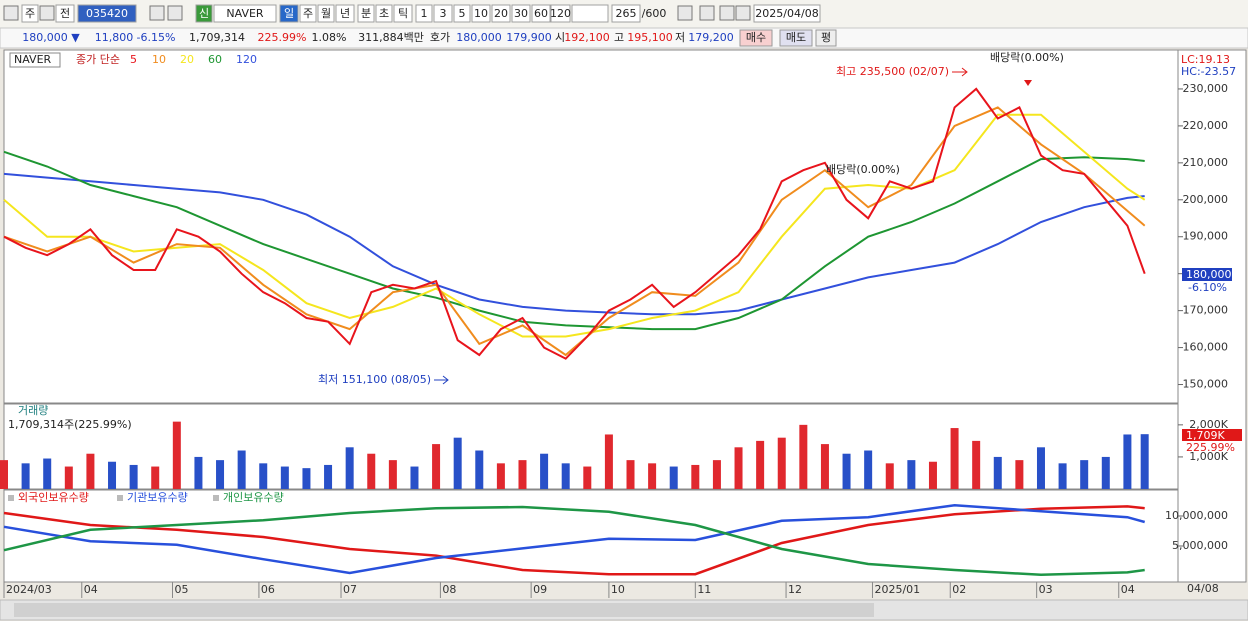  I want to click on legend-entry: 20, so click(187, 59).